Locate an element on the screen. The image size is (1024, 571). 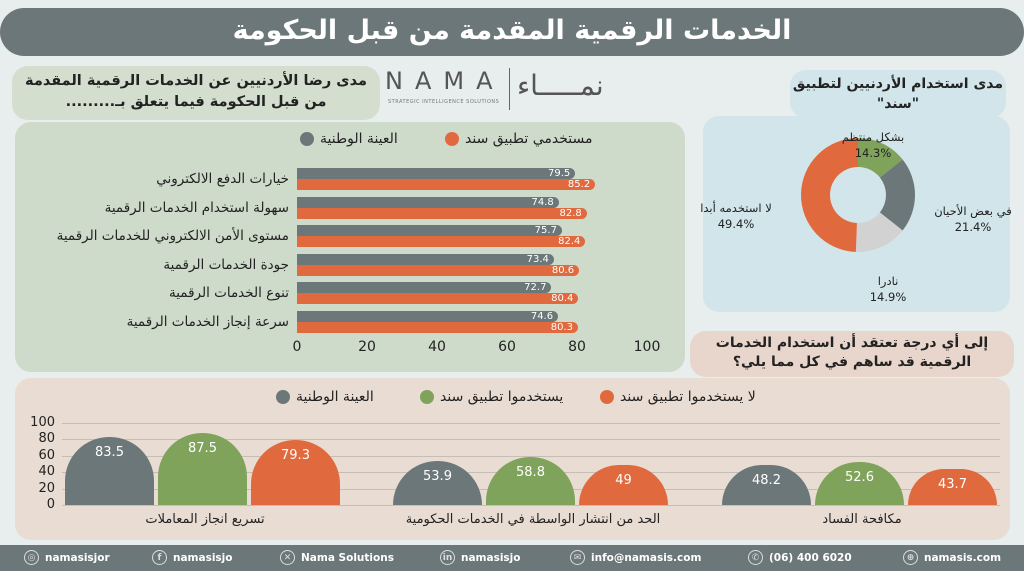
legend-item-sanad-users: مستخدمي تطبيق سند is located at coordinates (518, 139).